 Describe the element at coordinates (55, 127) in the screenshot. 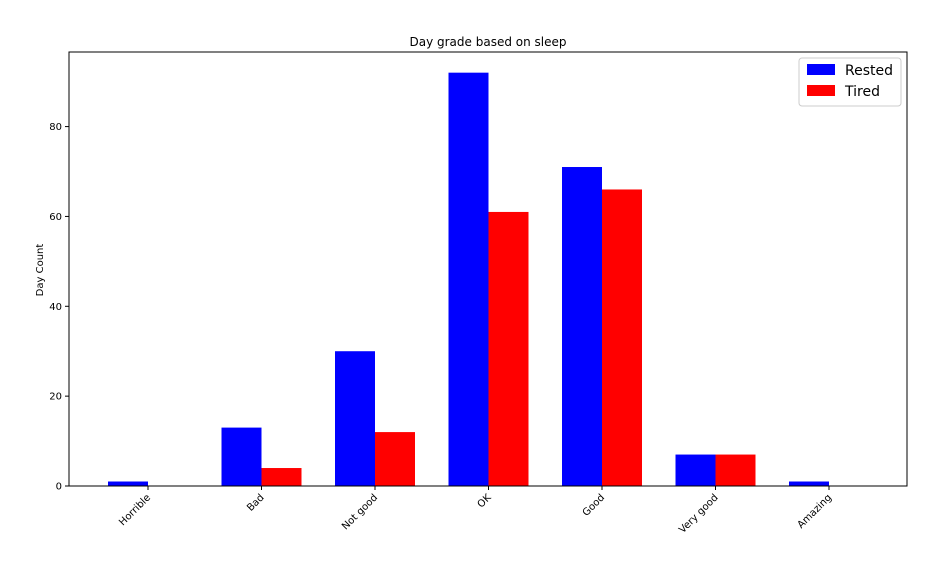

I see `y-tick-label: 80` at that location.